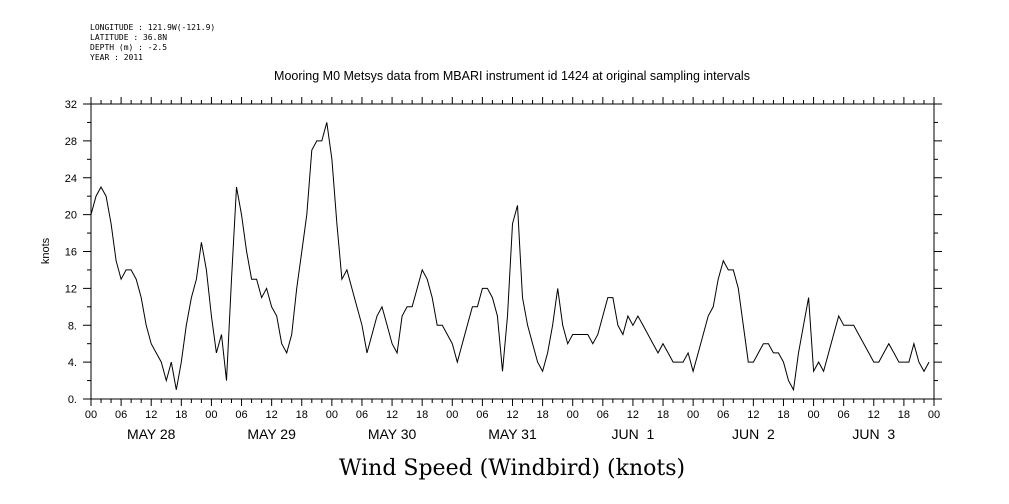 The height and width of the screenshot is (504, 1009). What do you see at coordinates (71, 179) in the screenshot?
I see `y-tick-label: 24` at bounding box center [71, 179].